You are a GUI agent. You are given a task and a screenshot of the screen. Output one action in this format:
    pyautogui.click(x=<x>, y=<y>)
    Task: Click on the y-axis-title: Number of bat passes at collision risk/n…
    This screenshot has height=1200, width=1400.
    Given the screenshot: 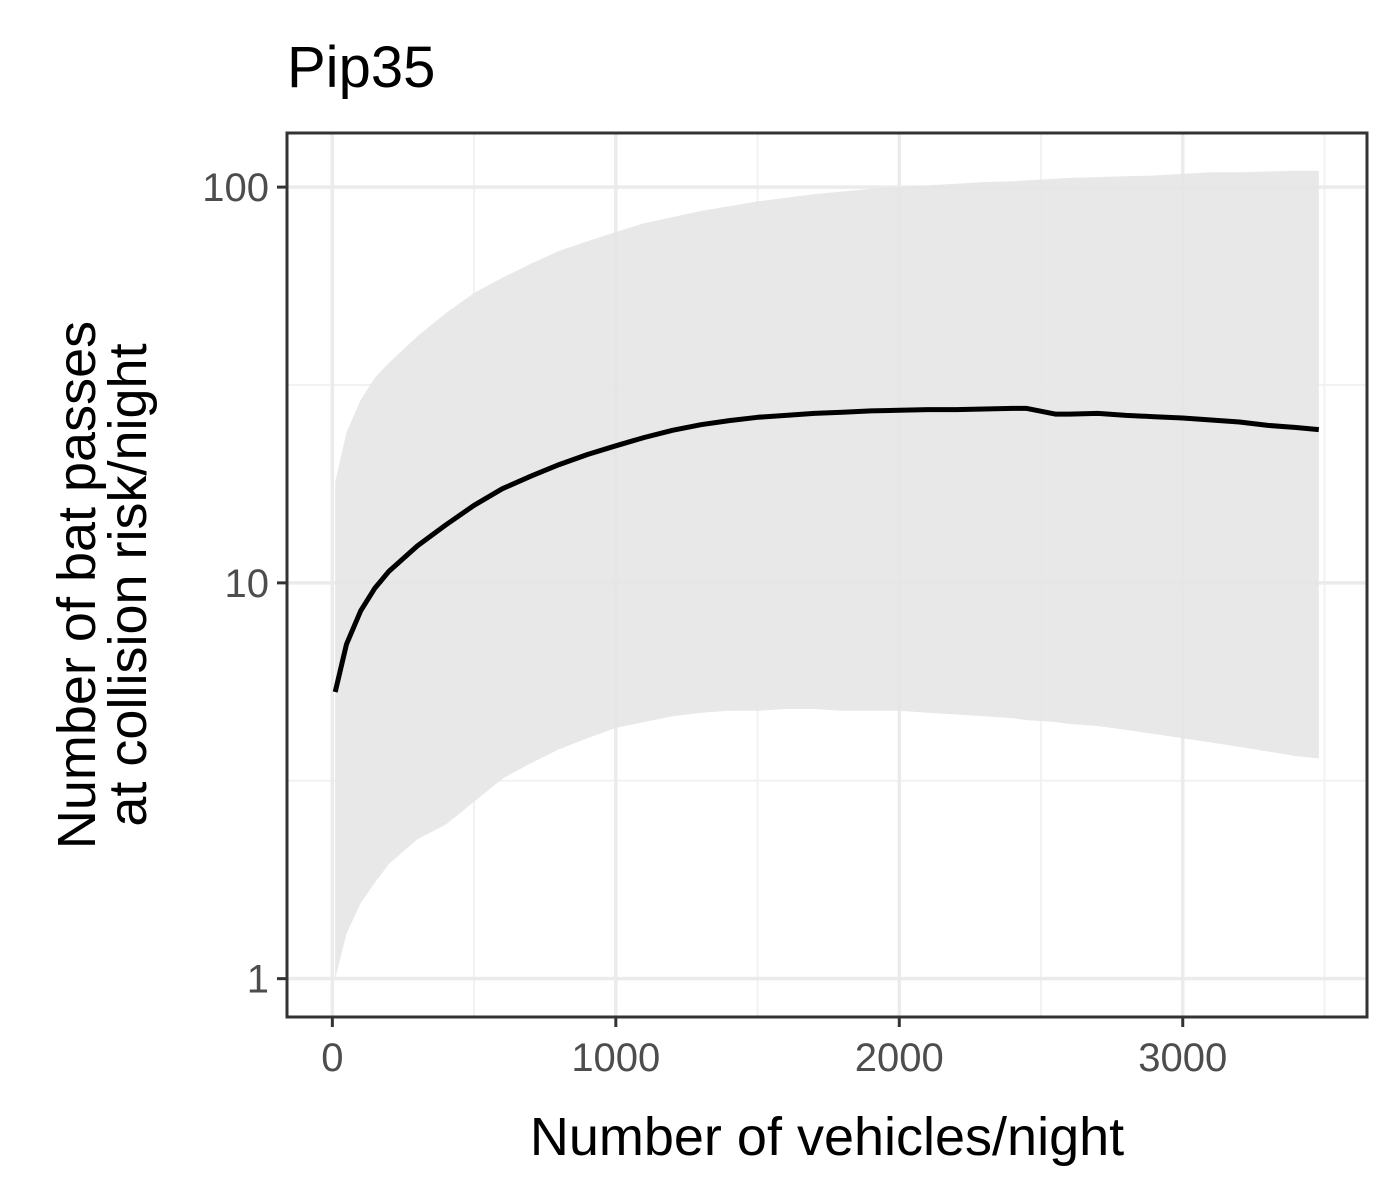 What is the action you would take?
    pyautogui.click(x=102, y=585)
    